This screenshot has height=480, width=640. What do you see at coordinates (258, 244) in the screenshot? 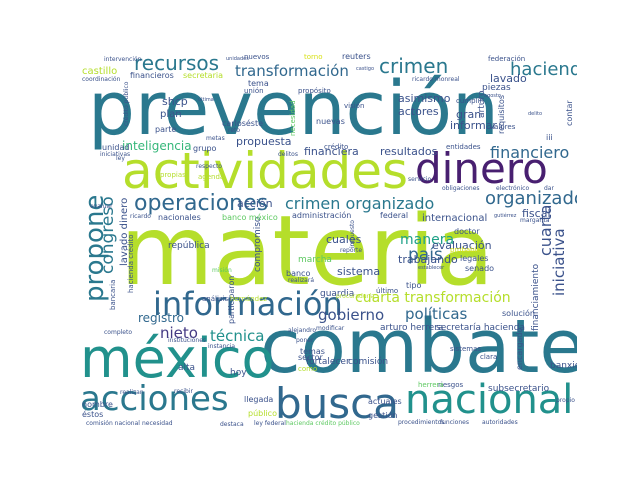
I see `word: compromiso` at bounding box center [258, 244].